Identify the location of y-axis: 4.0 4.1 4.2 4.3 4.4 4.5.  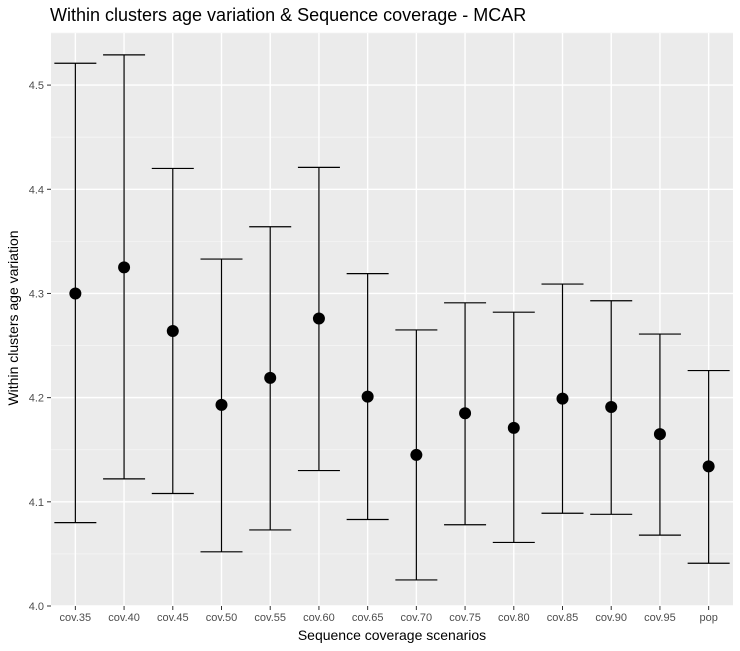
(40, 346).